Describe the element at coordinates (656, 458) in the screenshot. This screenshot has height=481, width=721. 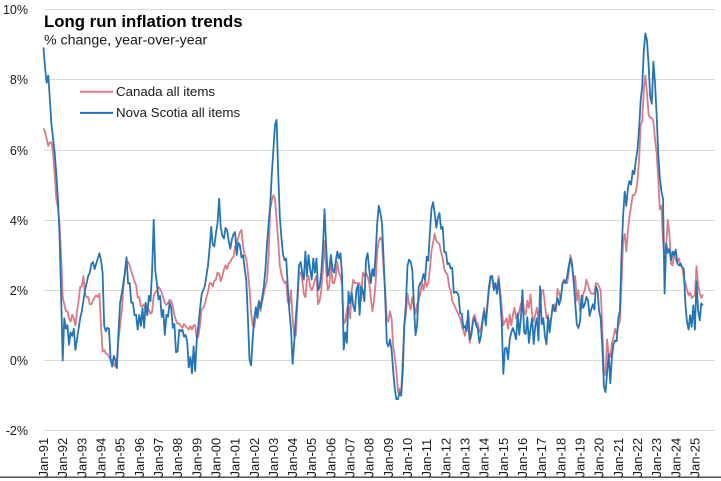
I see `svg-text: Jan-23` at that location.